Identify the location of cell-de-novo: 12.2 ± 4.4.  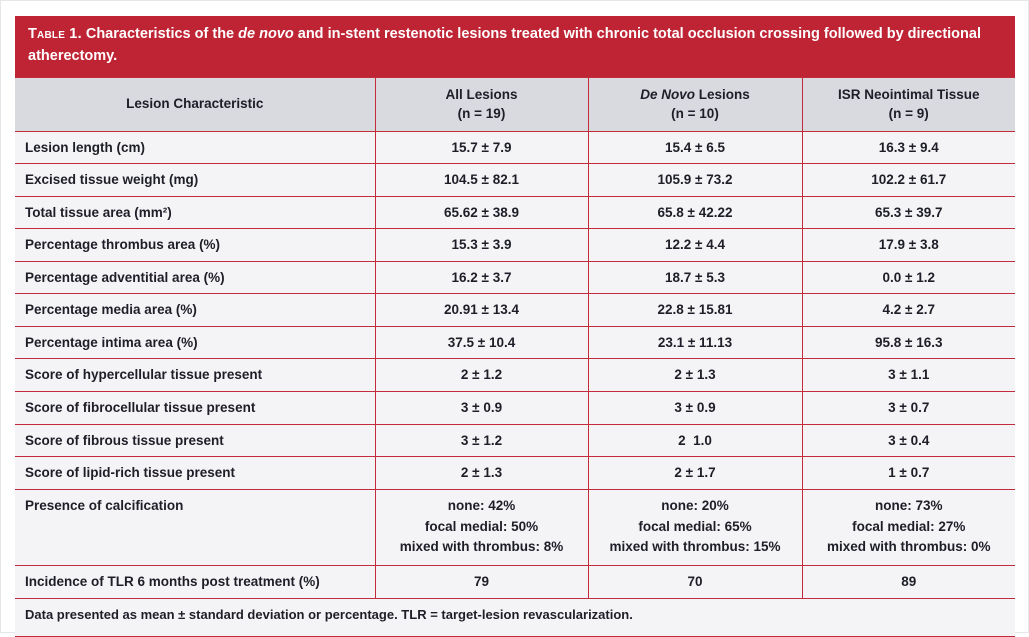
(695, 245).